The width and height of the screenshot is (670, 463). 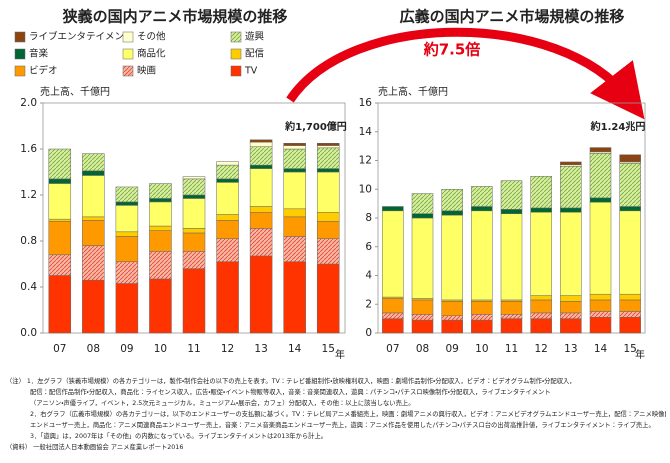 I want to click on x-tick-label: 14, so click(x=601, y=349).